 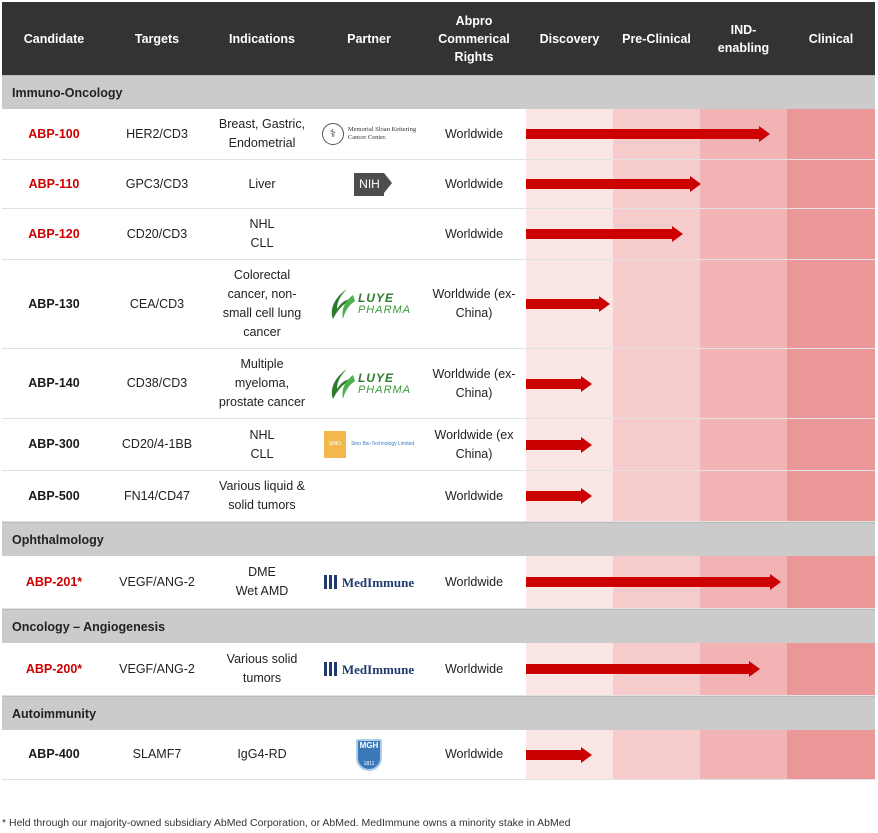 I want to click on targets-value: SLAMF7, so click(x=157, y=754).